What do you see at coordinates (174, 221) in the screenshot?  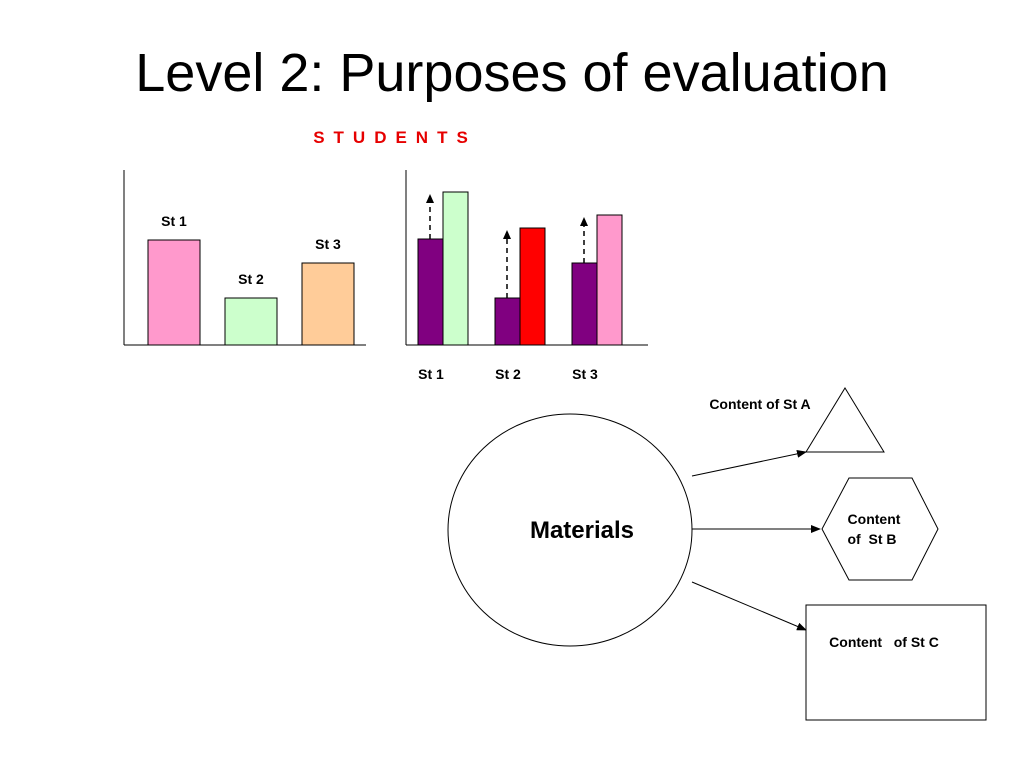 I see `left-chart-bar-label-1: St 1` at bounding box center [174, 221].